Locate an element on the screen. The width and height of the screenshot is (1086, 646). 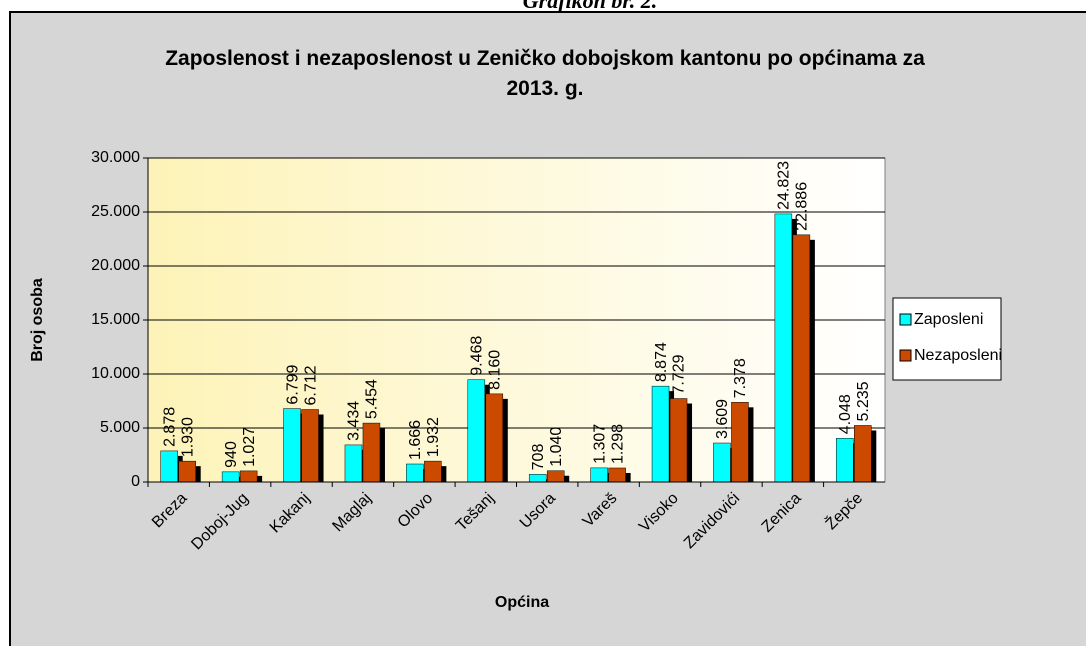
value-label: 3.434 is located at coordinates (354, 421).